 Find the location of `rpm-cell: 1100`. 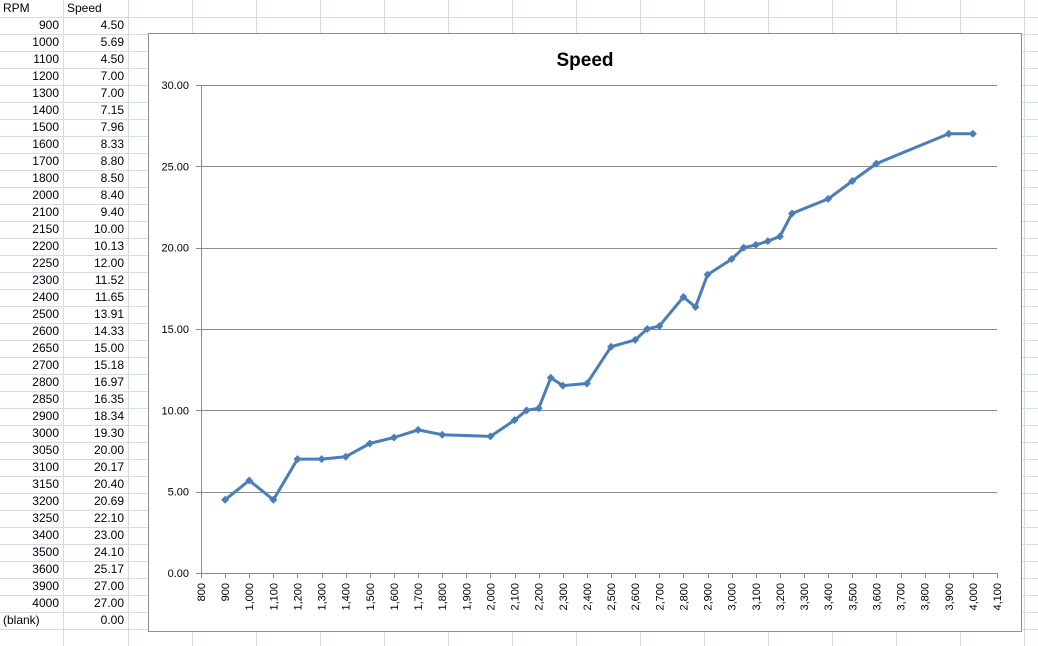

rpm-cell: 1100 is located at coordinates (46, 59).